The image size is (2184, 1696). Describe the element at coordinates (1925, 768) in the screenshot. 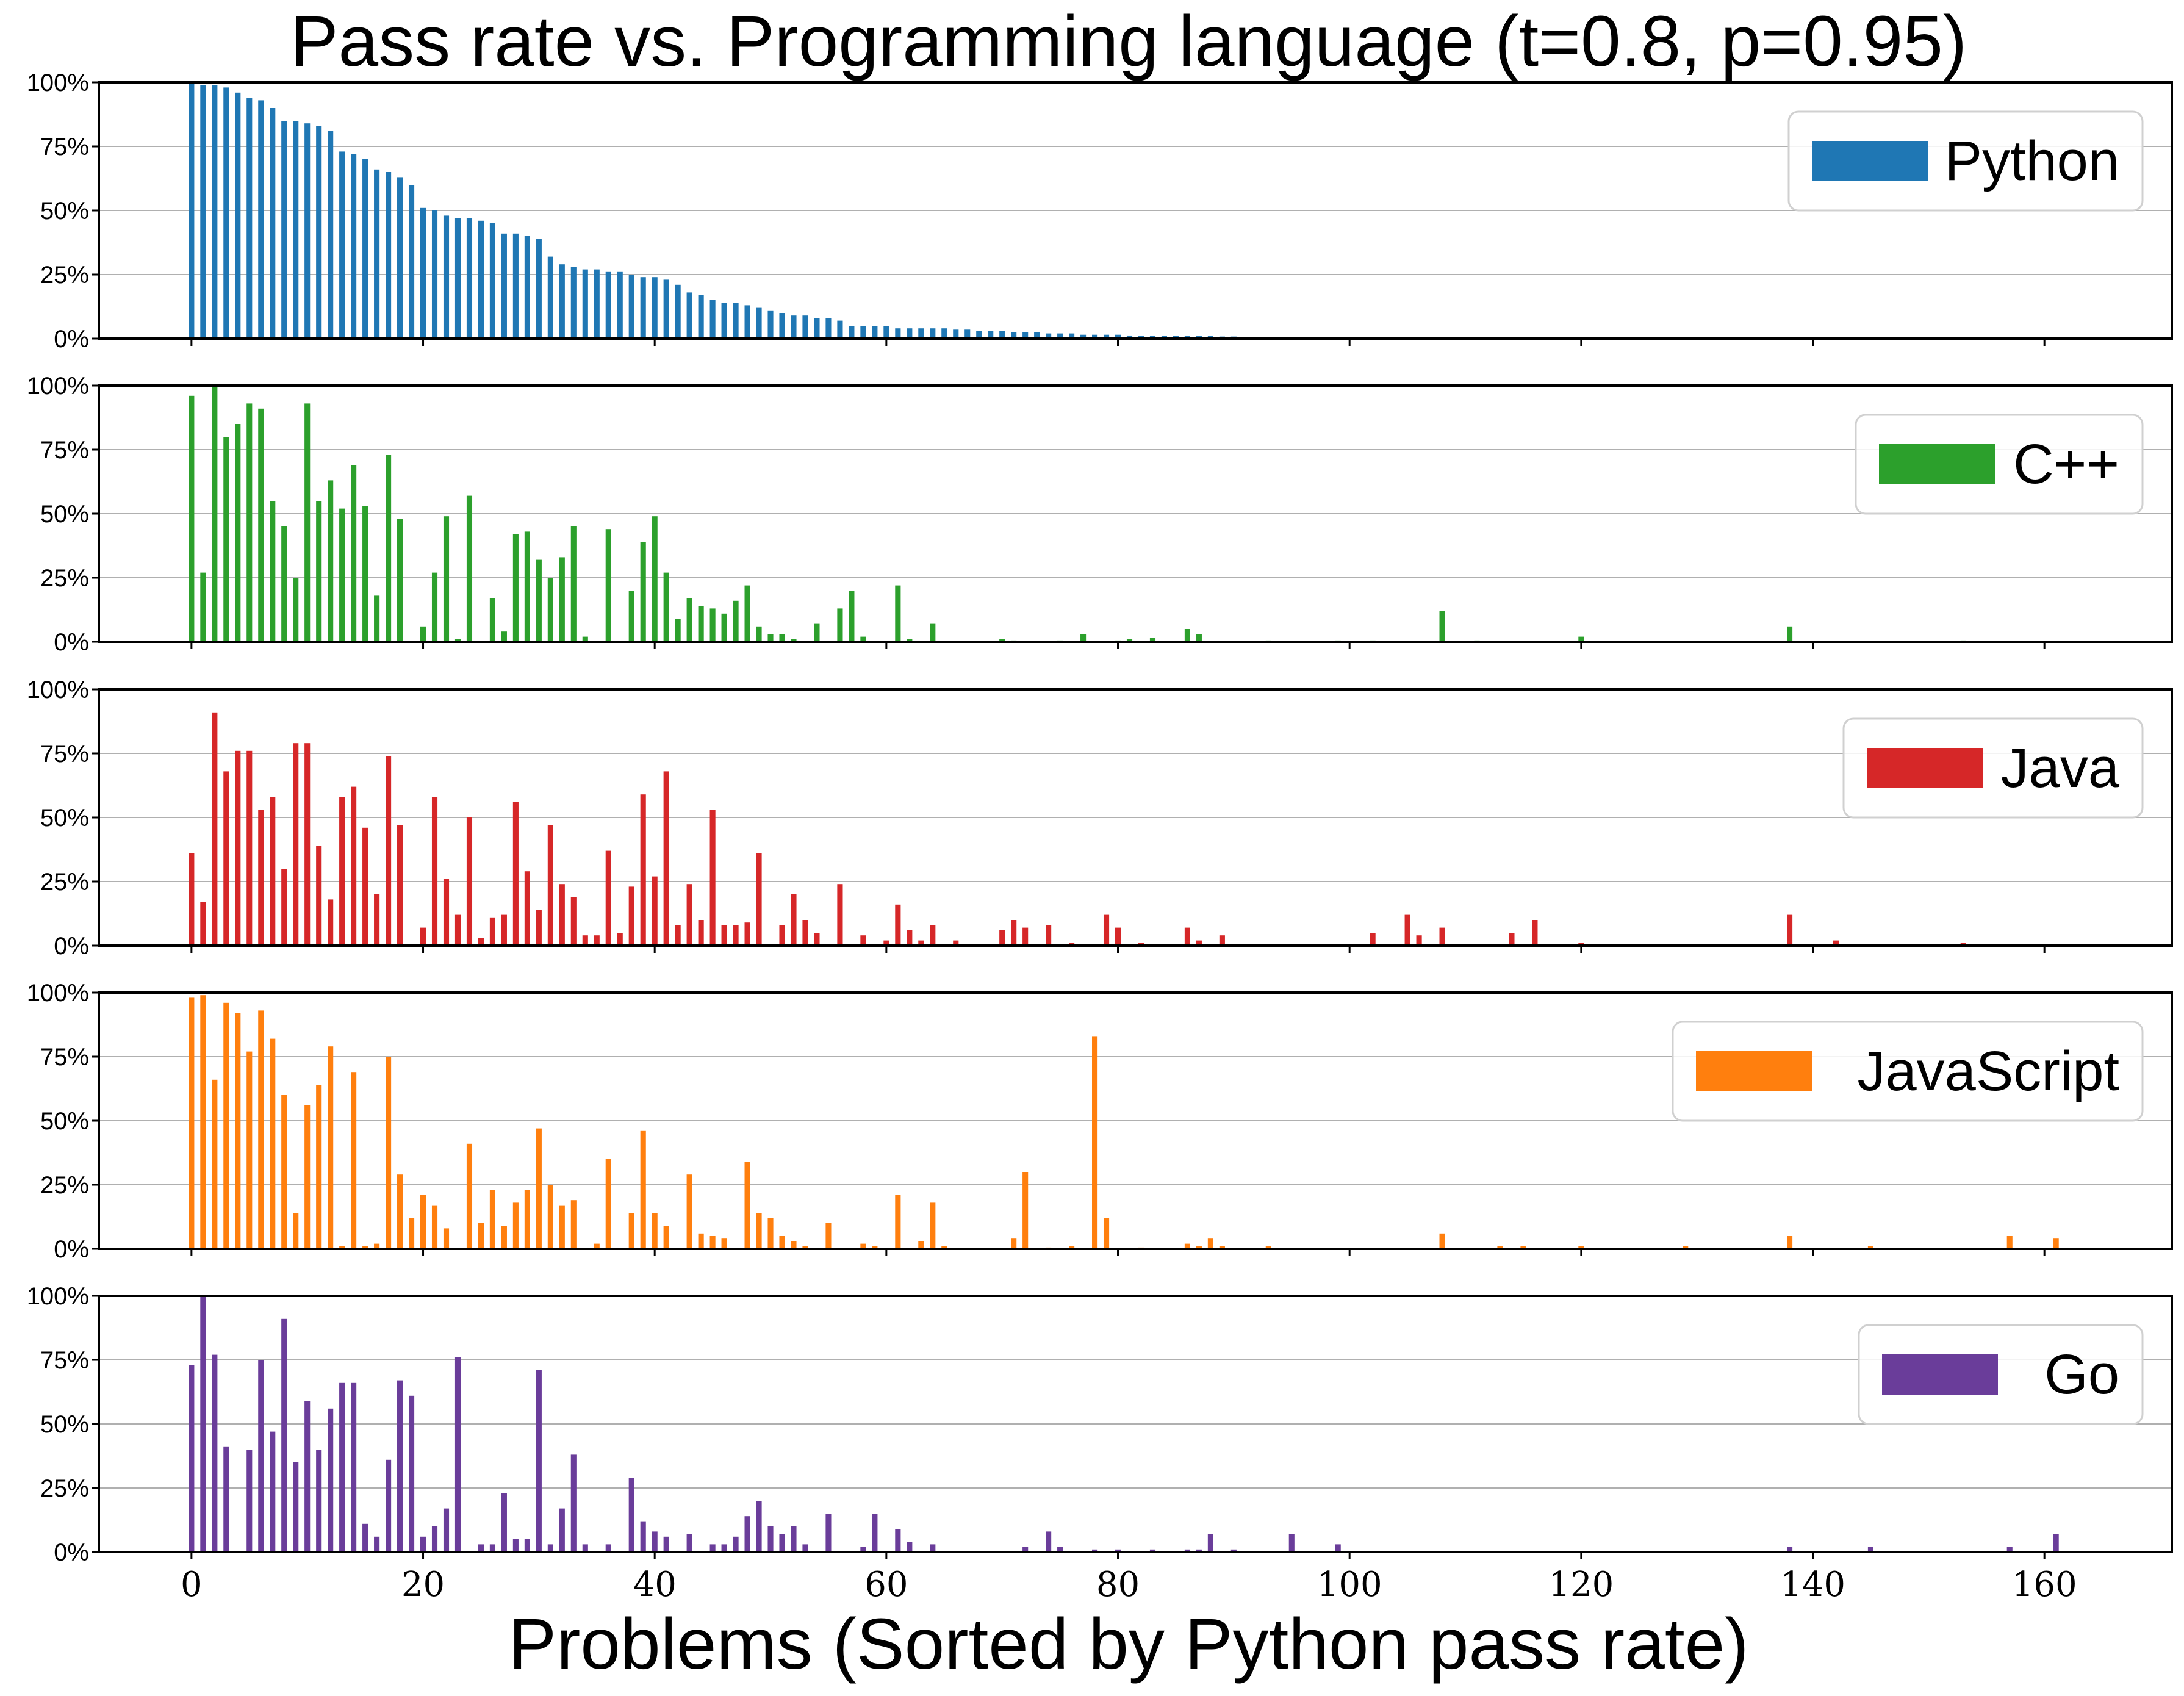

I see `legend-swatch-java` at that location.